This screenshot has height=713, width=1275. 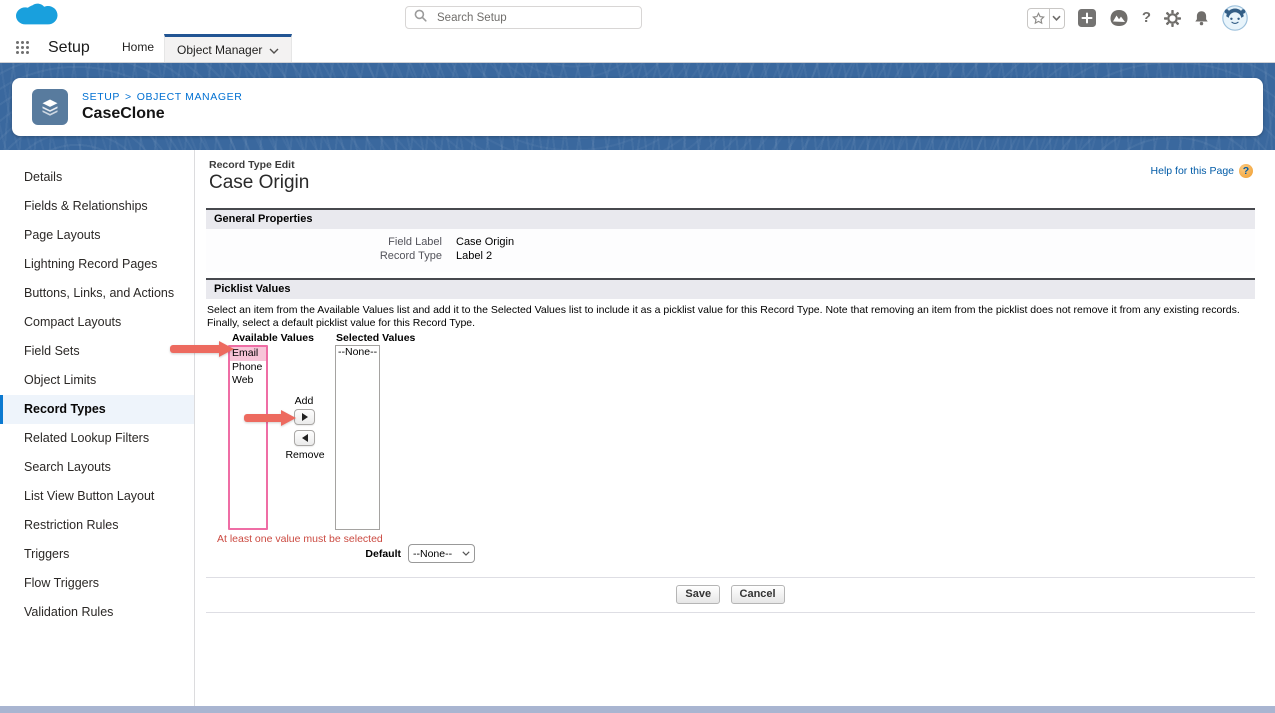 What do you see at coordinates (1038, 18) in the screenshot?
I see `favorites-star-icon` at bounding box center [1038, 18].